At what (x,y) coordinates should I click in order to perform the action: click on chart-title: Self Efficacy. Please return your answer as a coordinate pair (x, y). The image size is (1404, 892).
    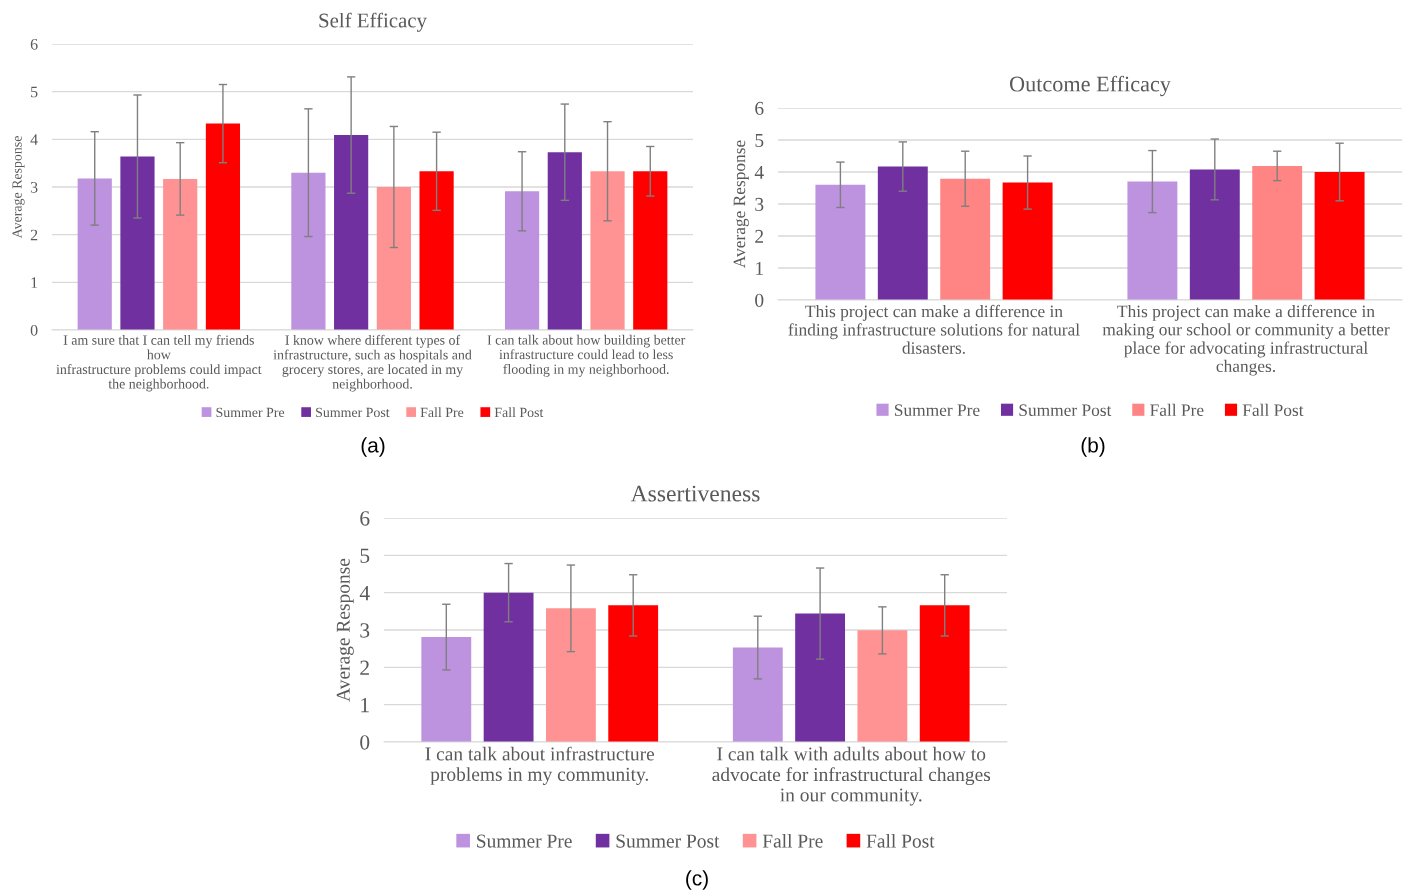
    Looking at the image, I should click on (373, 22).